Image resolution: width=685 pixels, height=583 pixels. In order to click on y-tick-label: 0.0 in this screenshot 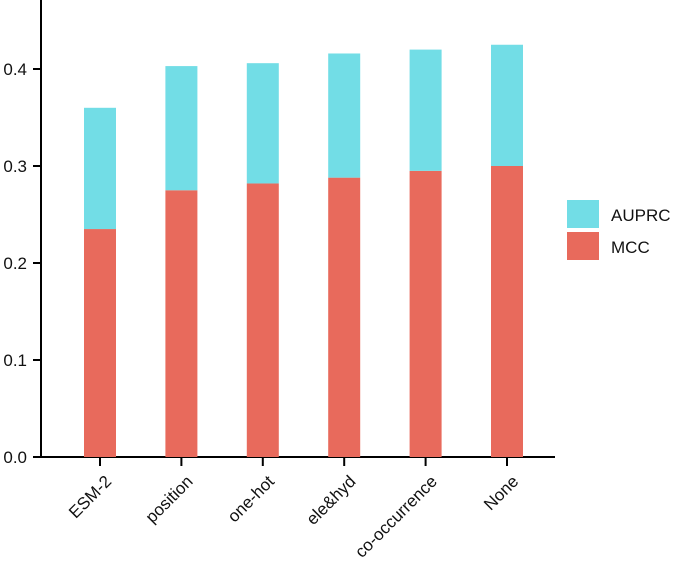, I will do `click(15, 457)`.